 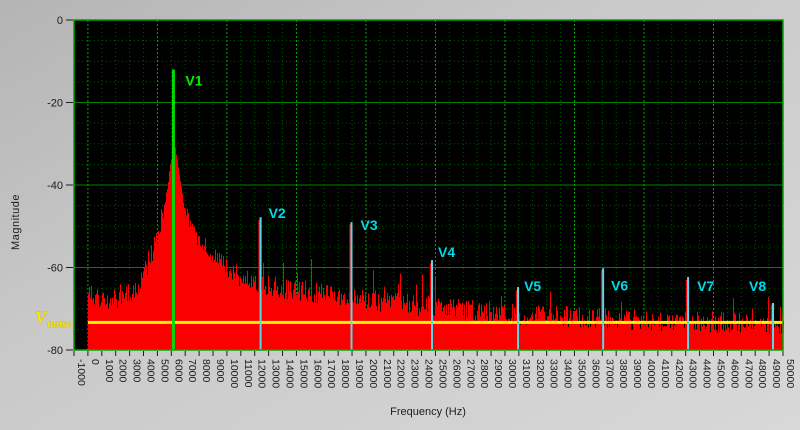 I want to click on marker-label-v8: V8, so click(x=757, y=286).